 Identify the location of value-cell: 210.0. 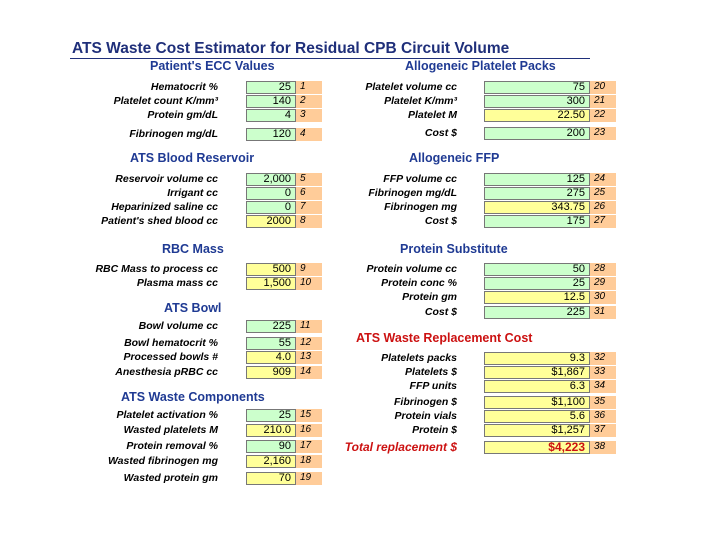
(271, 430).